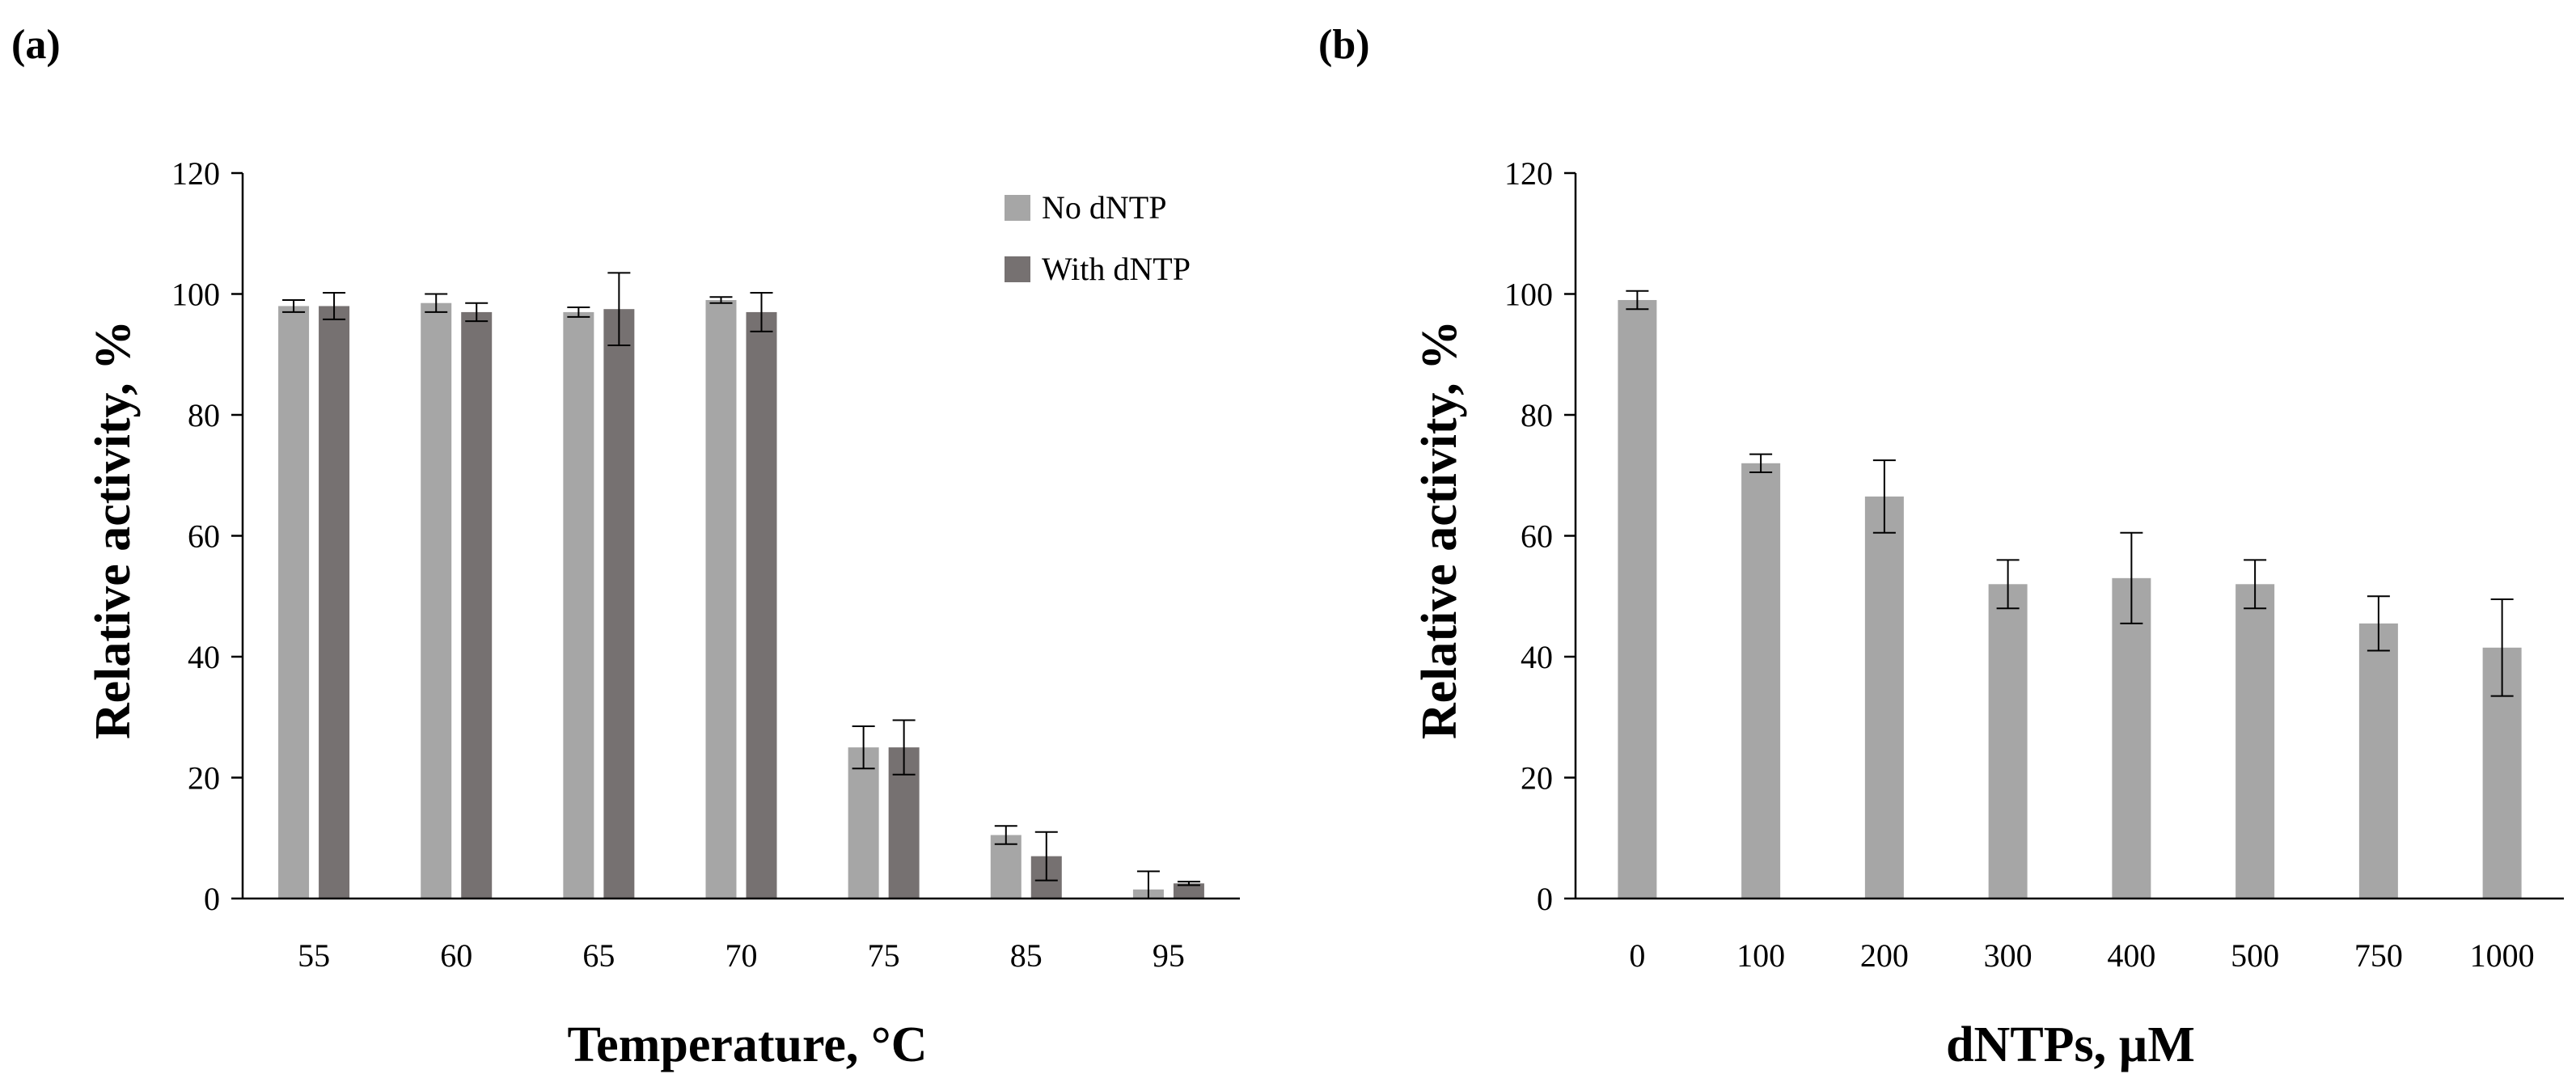  Describe the element at coordinates (1104, 207) in the screenshot. I see `legend-label-no-dntp: No dNTP` at that location.